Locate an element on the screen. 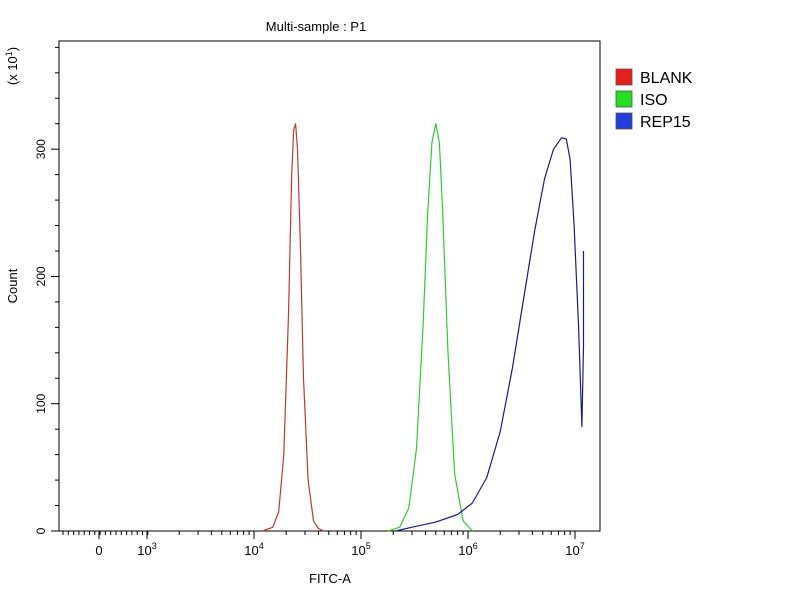 Image resolution: width=800 pixels, height=605 pixels. legend-label-iso: ISO is located at coordinates (654, 100).